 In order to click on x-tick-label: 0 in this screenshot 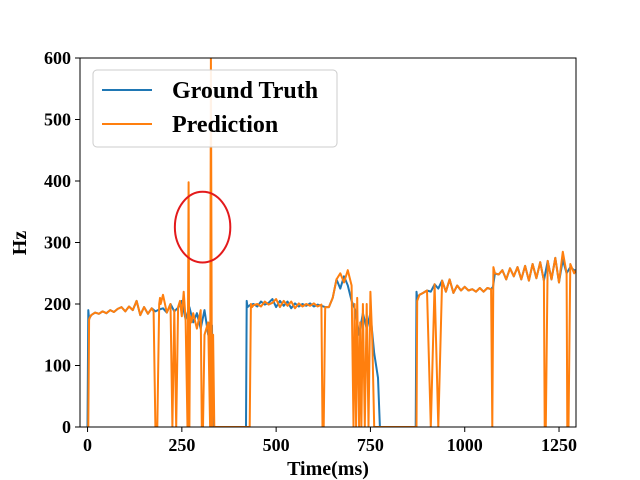, I will do `click(87, 445)`.